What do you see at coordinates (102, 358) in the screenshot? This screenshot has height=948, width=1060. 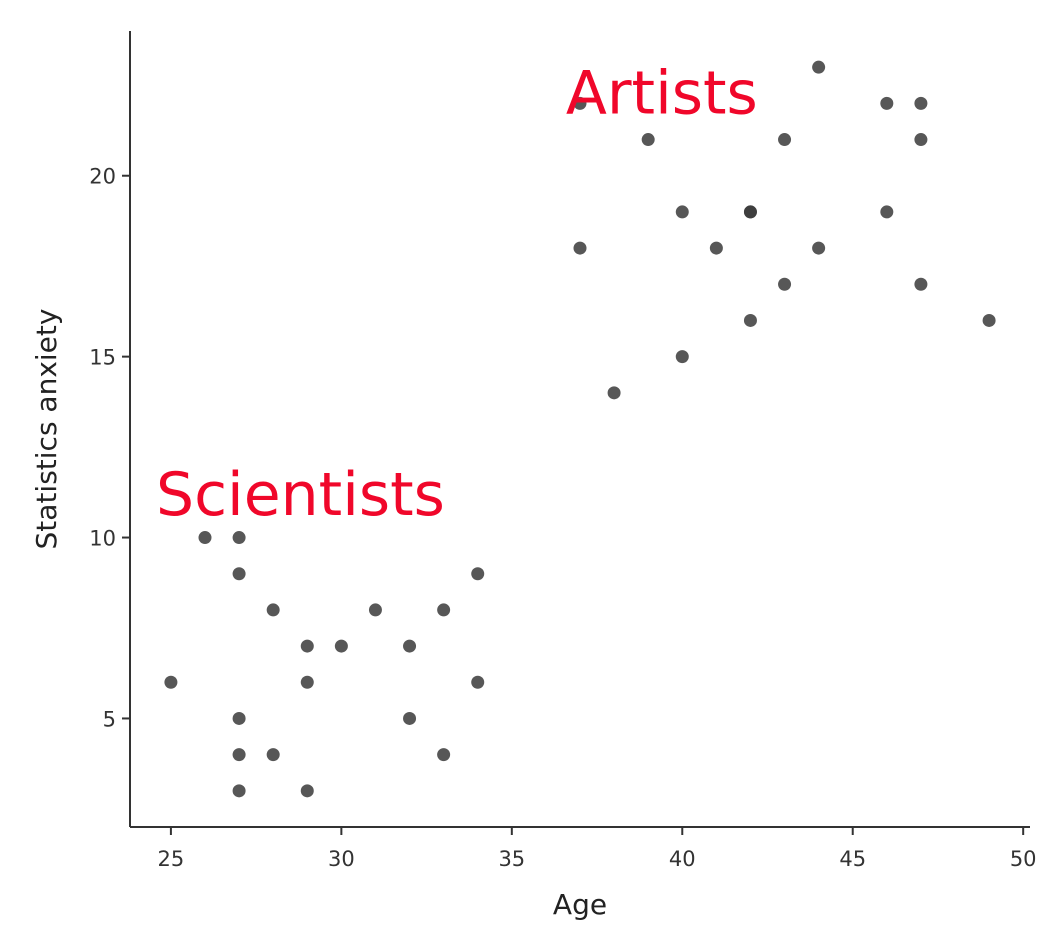 I see `y-tick-label: 15` at bounding box center [102, 358].